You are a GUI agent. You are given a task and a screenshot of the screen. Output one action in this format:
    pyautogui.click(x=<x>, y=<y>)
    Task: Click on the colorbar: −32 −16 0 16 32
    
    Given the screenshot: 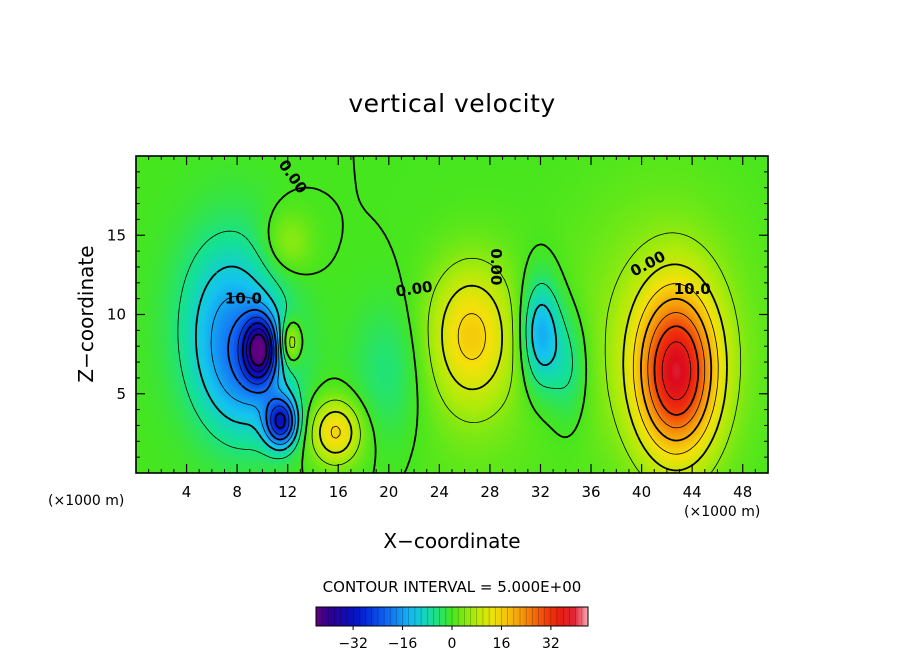 What is the action you would take?
    pyautogui.click(x=452, y=629)
    